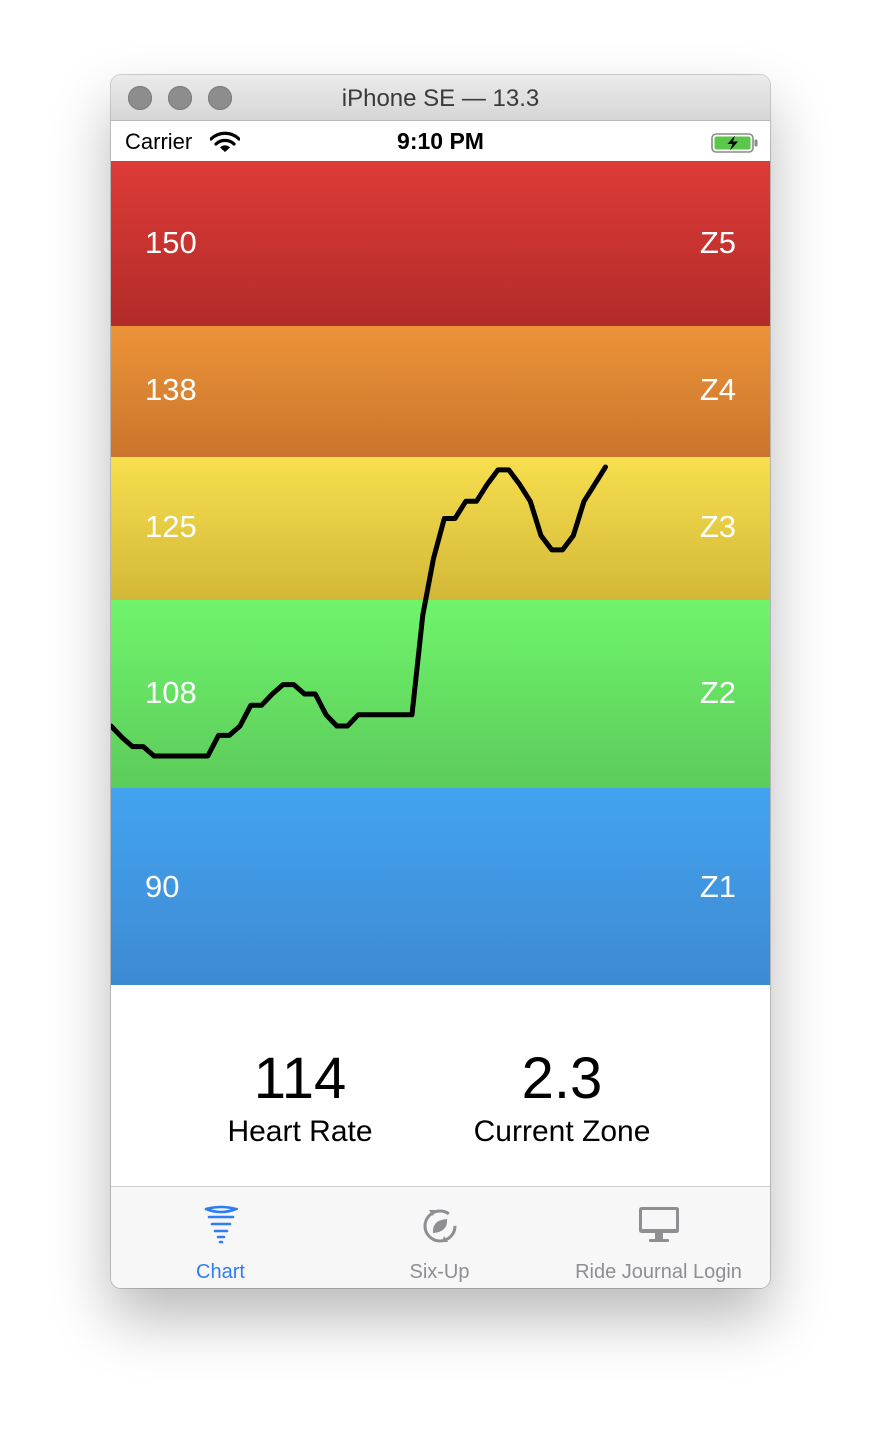 The image size is (882, 1436). Describe the element at coordinates (717, 692) in the screenshot. I see `zone-name-label: Z2` at that location.